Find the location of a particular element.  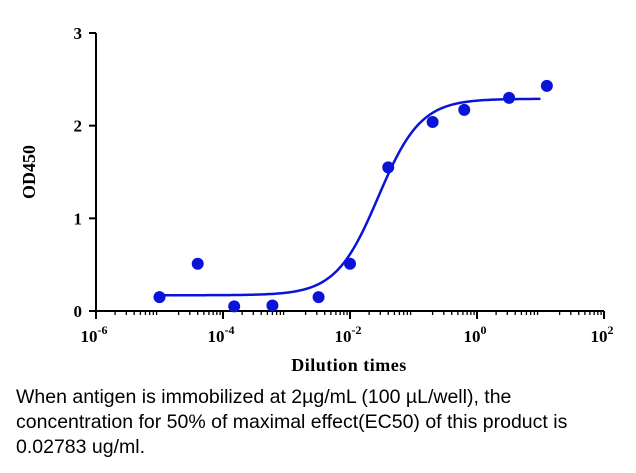

y-tick-label: 2 is located at coordinates (78, 126).